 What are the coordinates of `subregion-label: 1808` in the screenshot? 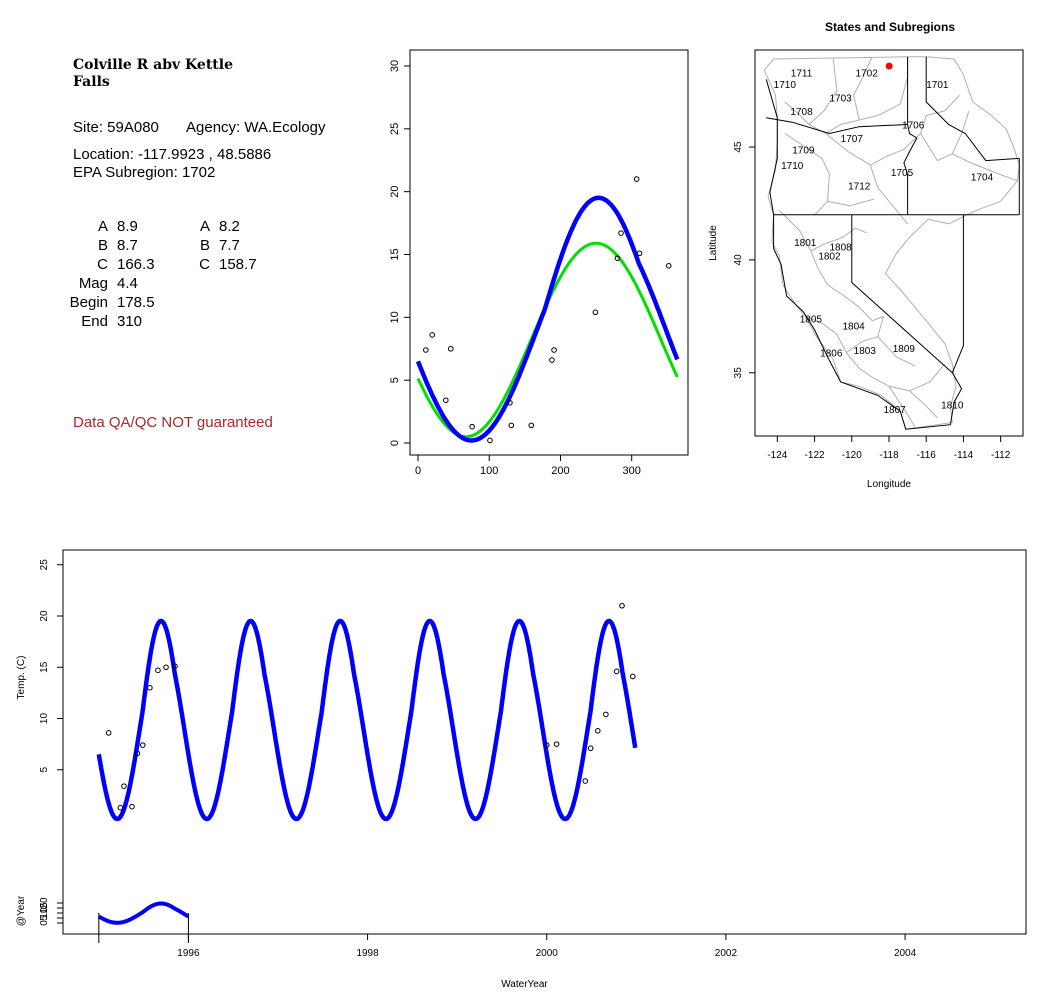 It's located at (840, 247).